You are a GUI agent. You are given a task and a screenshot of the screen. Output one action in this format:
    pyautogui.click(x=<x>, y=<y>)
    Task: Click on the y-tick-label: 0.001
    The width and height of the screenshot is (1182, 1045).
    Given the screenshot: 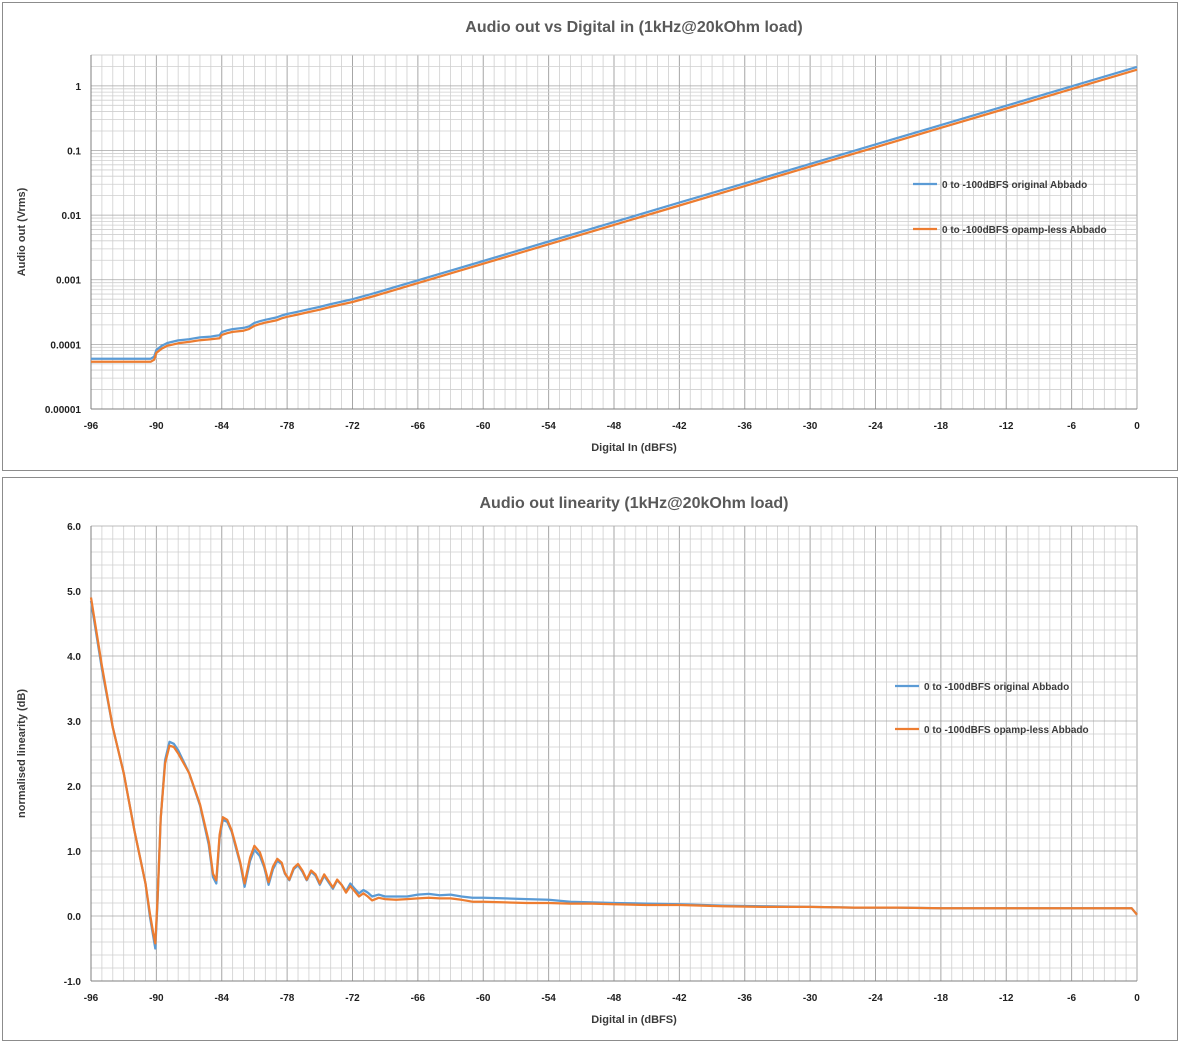 What is the action you would take?
    pyautogui.click(x=68, y=281)
    